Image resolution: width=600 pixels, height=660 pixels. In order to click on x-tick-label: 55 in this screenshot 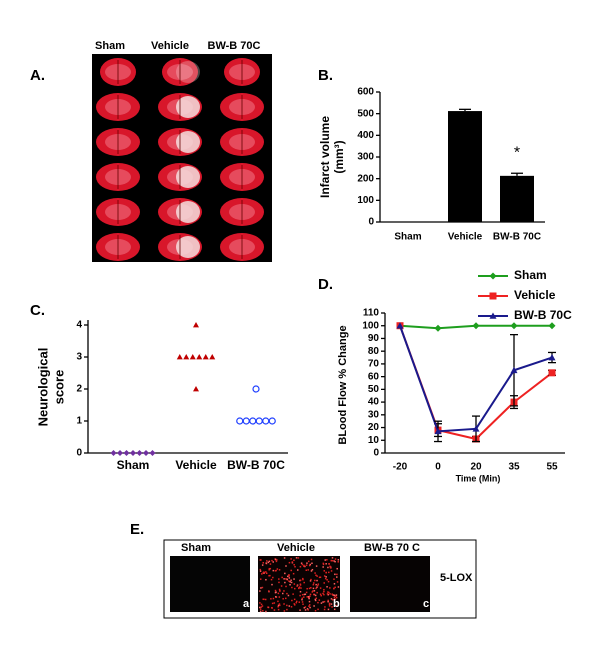, I will do `click(552, 467)`.